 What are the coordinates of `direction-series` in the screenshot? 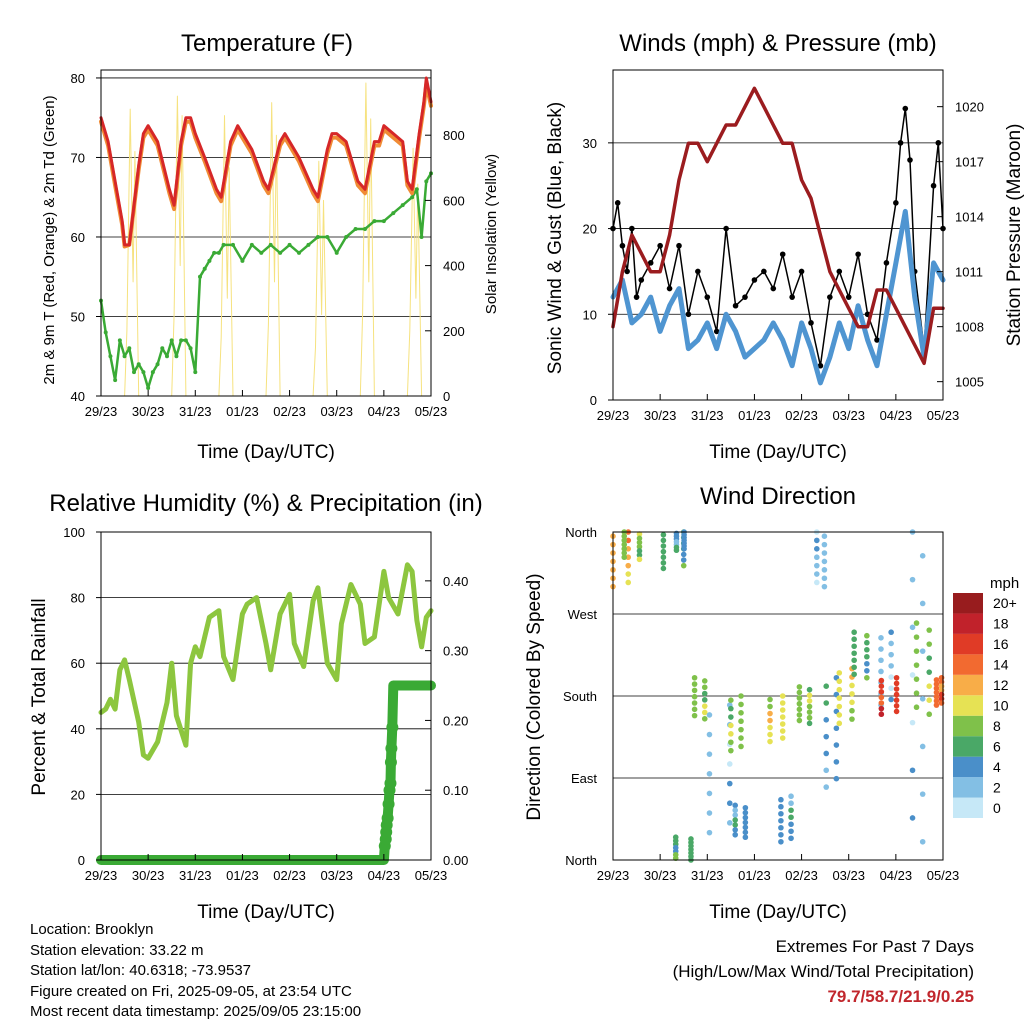 It's located at (777, 696).